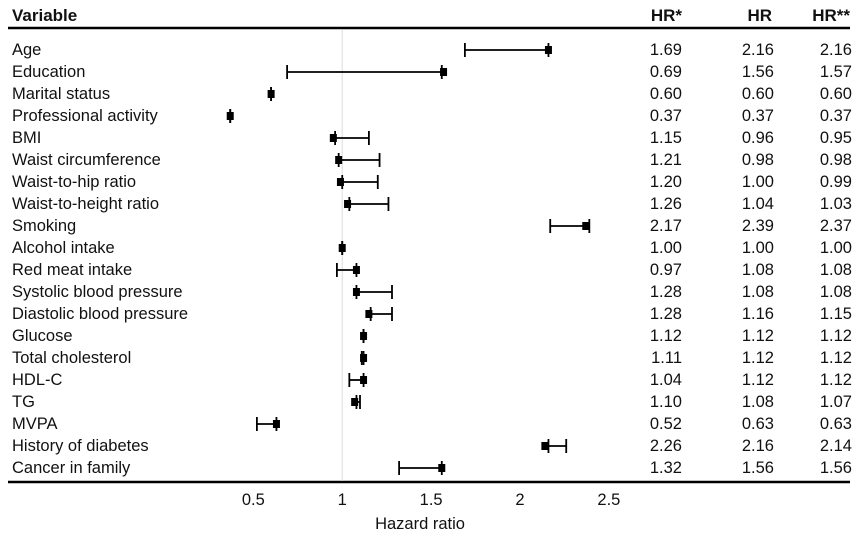 This screenshot has height=539, width=858. What do you see at coordinates (665, 336) in the screenshot?
I see `cell-hr-star: 1.12` at bounding box center [665, 336].